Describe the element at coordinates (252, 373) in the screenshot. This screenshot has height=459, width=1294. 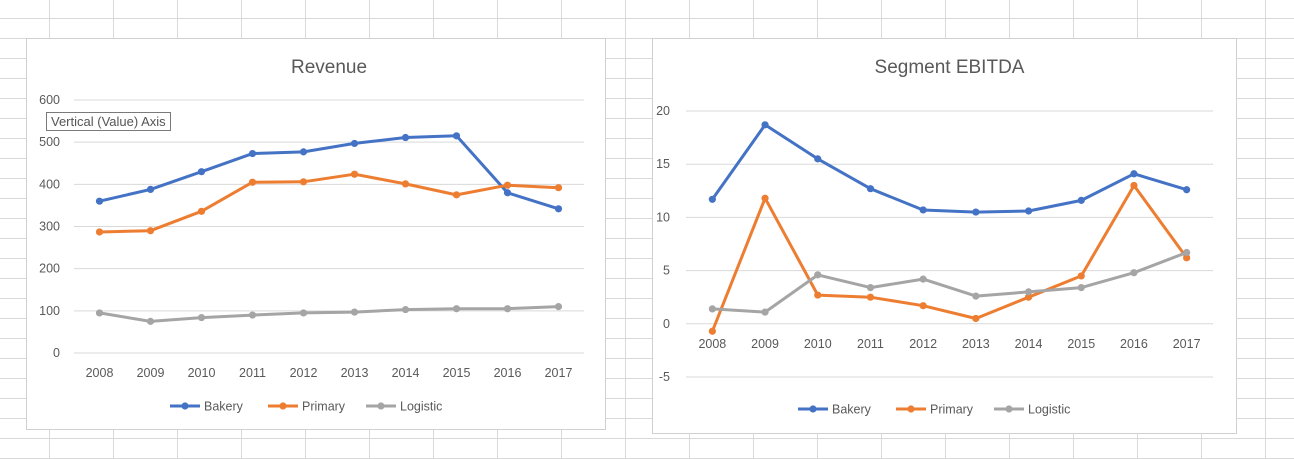
I see `x-tick-label: 2011` at that location.